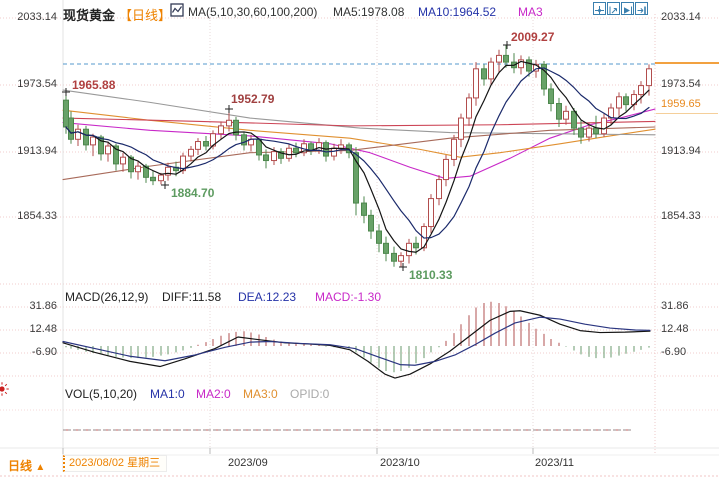 The height and width of the screenshot is (478, 719). I want to click on vol-ma3-value: MA3:0, so click(260, 394).